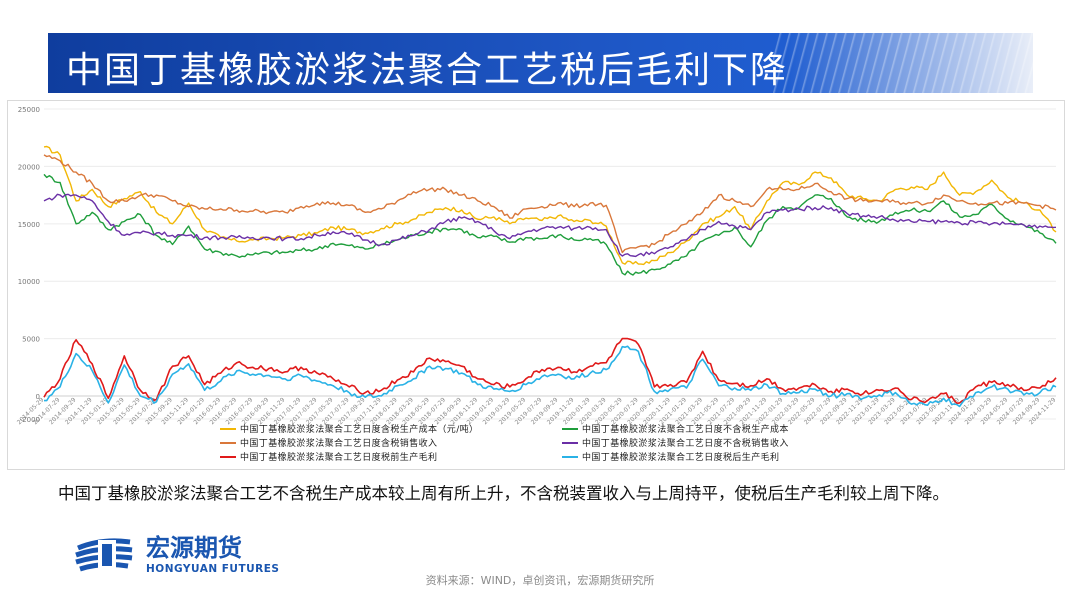 This screenshot has height=608, width=1080. I want to click on y-tick-label: 25000, so click(29, 110).